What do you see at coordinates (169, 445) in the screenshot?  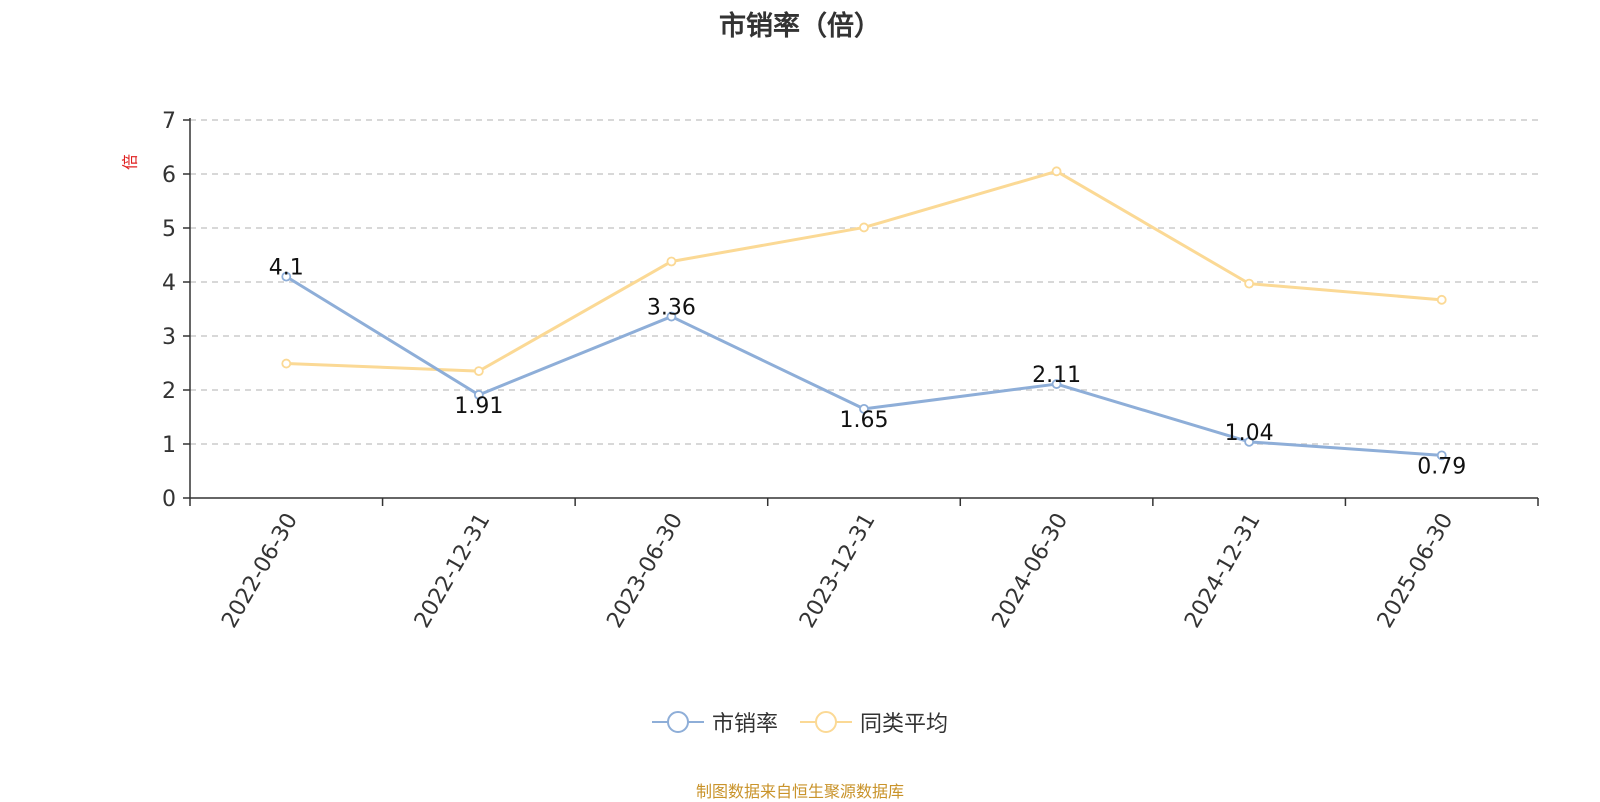 I see `y-tick-label: 1` at bounding box center [169, 445].